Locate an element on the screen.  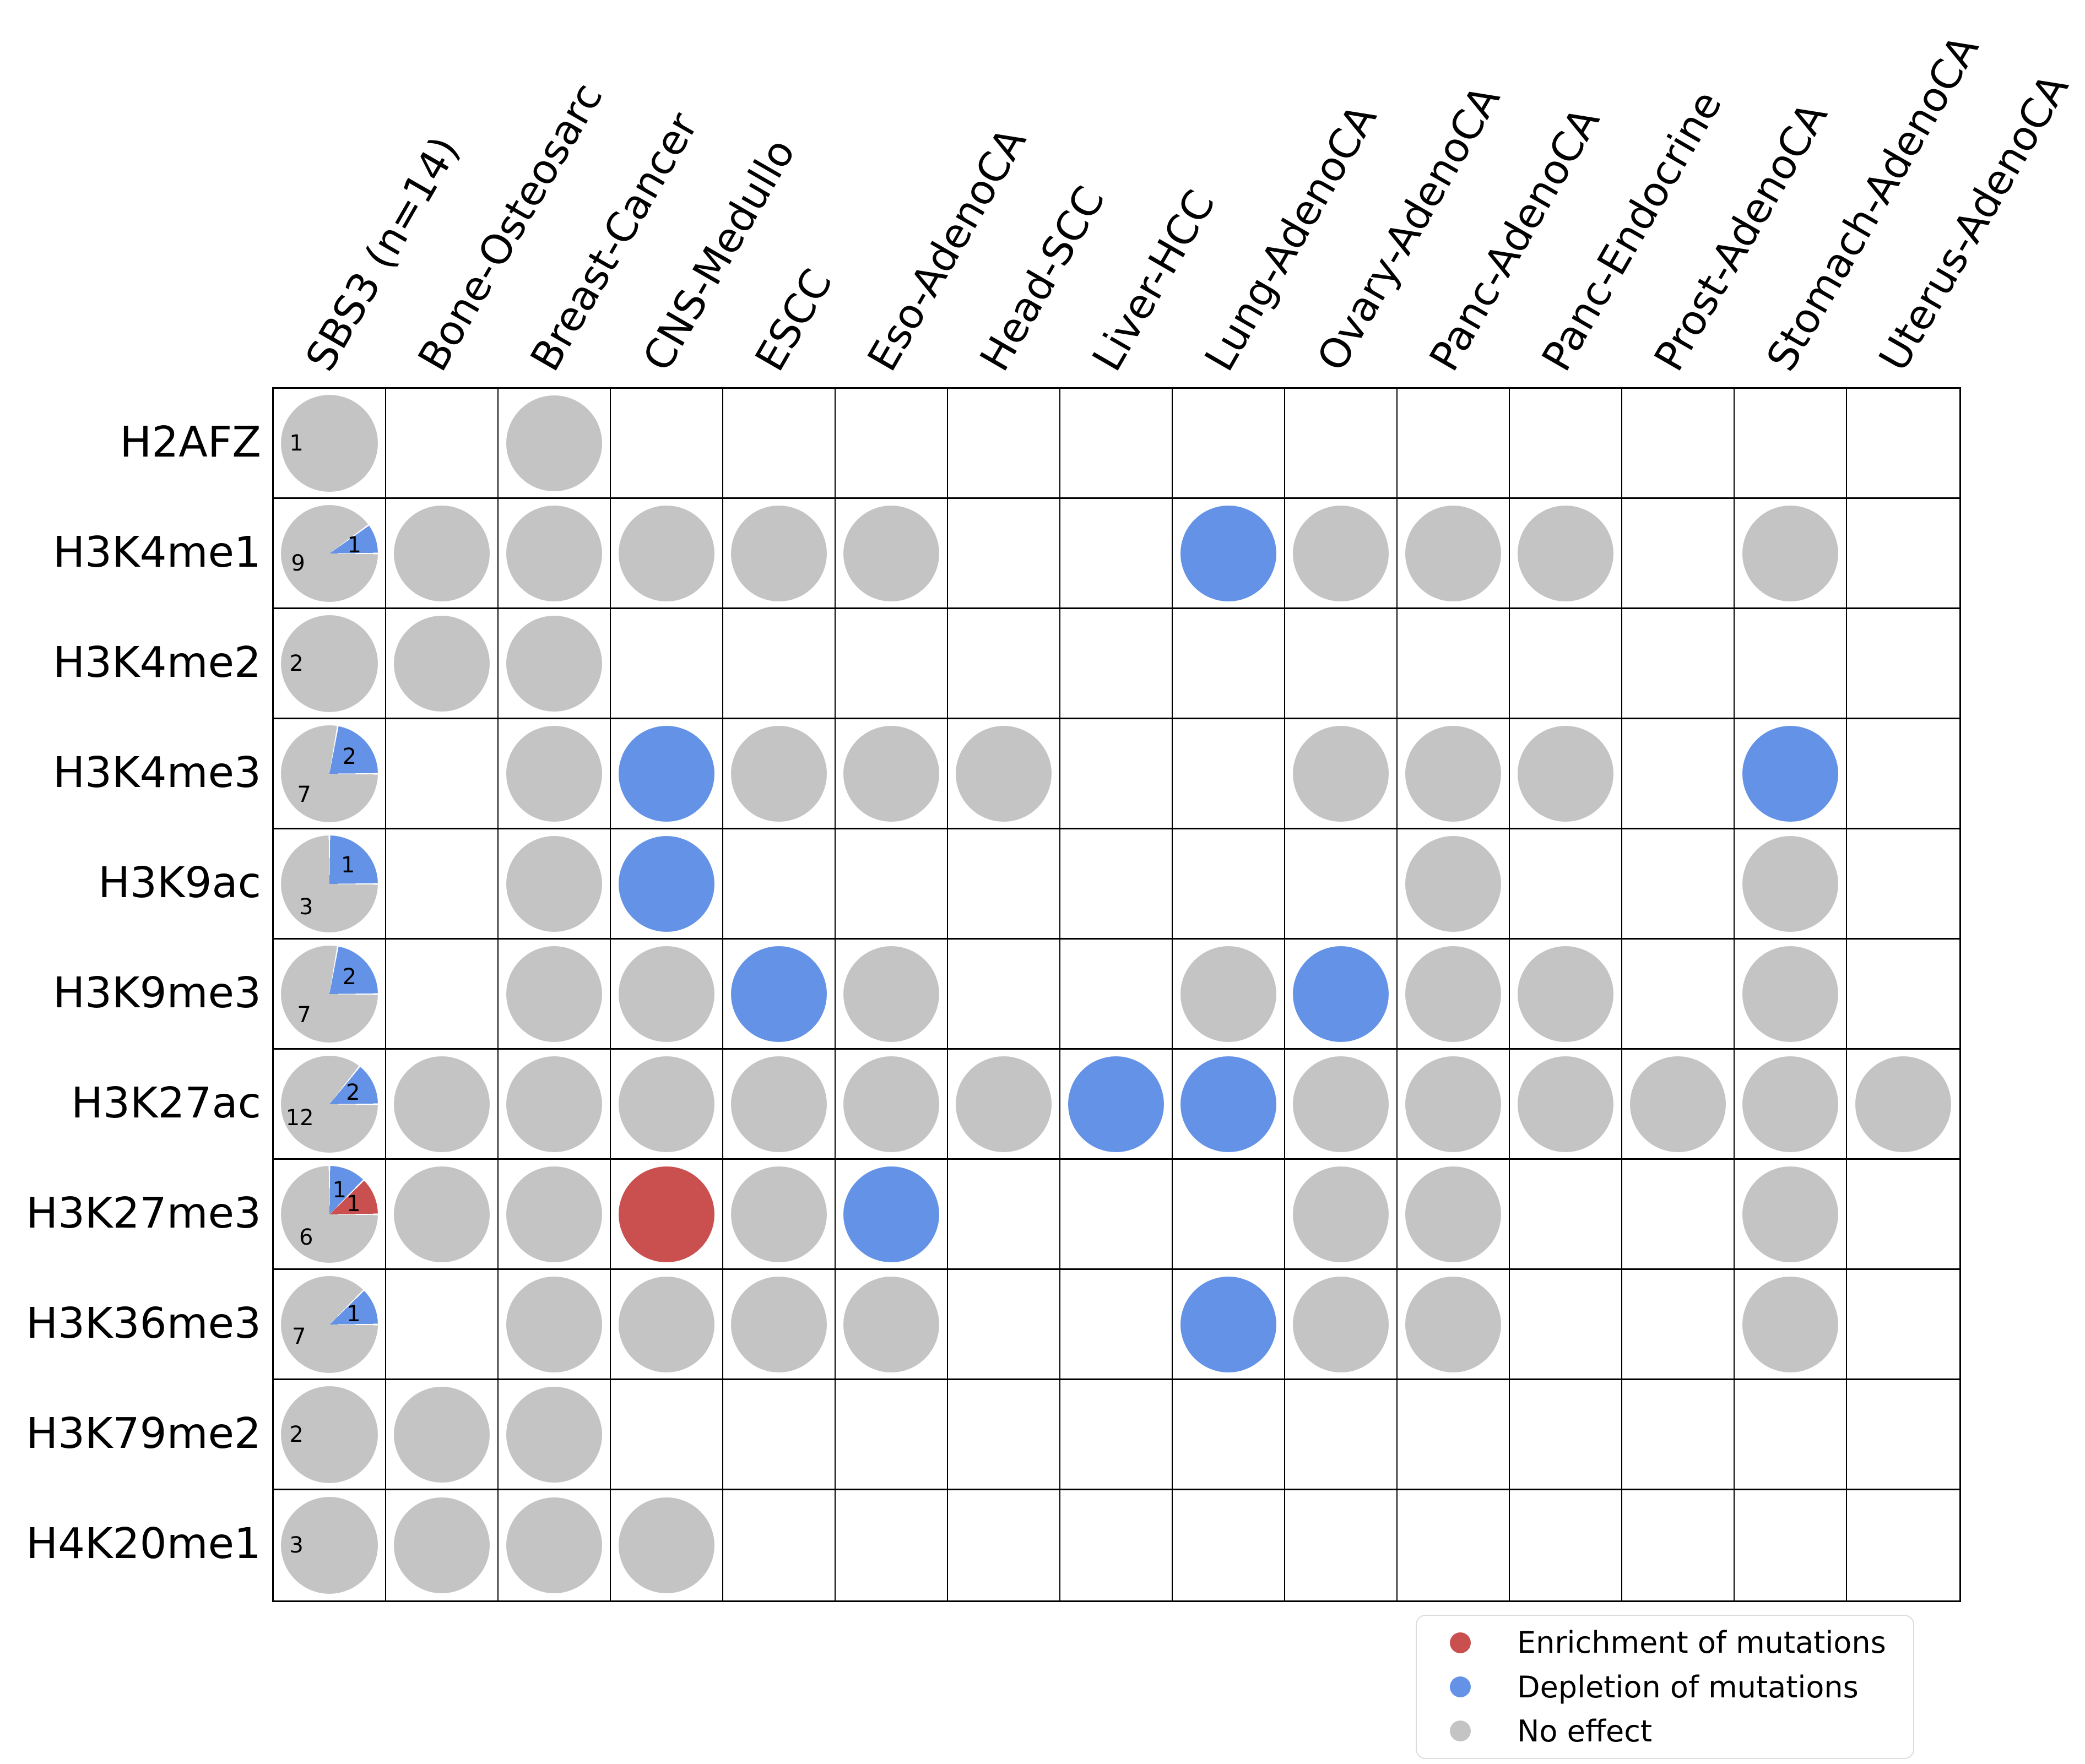
cell-h3k9ac-escc is located at coordinates (779, 884).